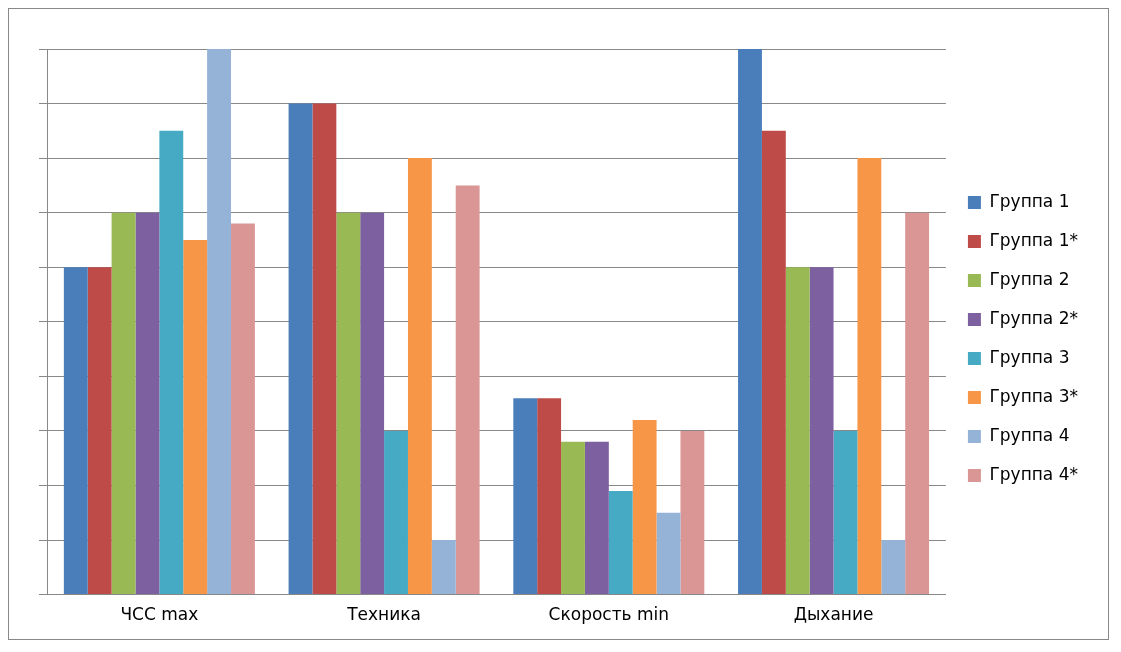  Describe the element at coordinates (1034, 473) in the screenshot. I see `legend-label: Группа 4*` at that location.